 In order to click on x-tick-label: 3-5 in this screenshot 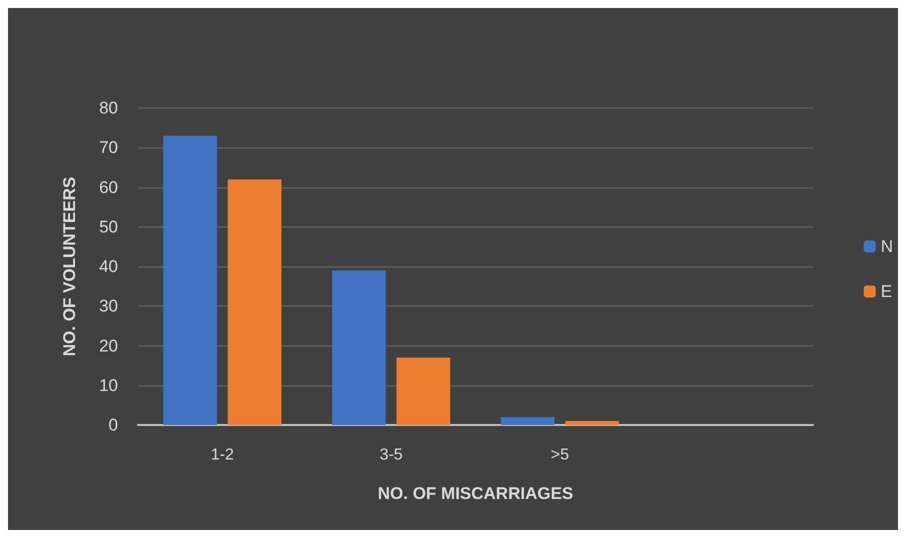, I will do `click(391, 455)`.